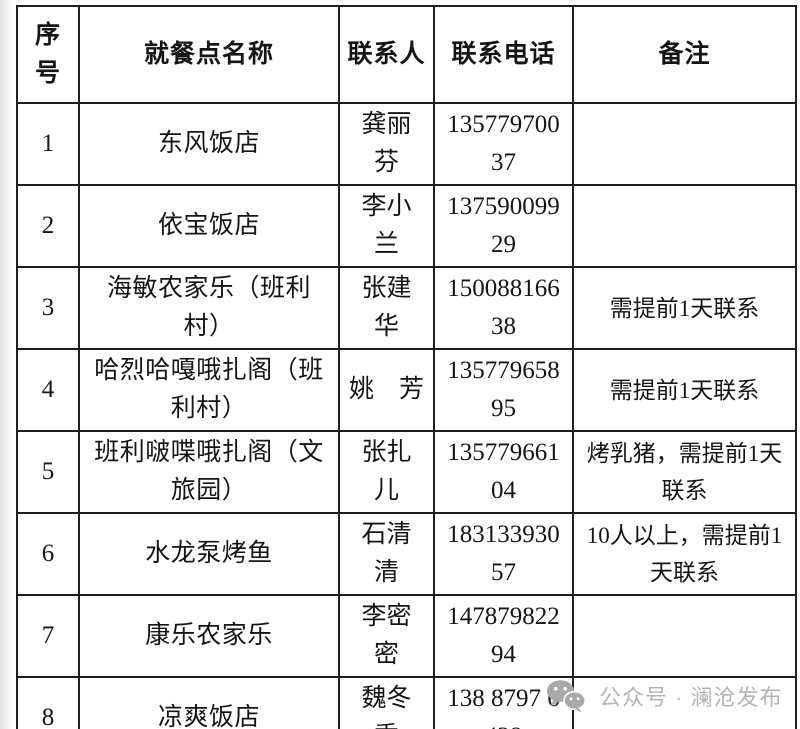 This screenshot has width=800, height=729. What do you see at coordinates (48, 472) in the screenshot?
I see `serial-number-cell: 5` at bounding box center [48, 472].